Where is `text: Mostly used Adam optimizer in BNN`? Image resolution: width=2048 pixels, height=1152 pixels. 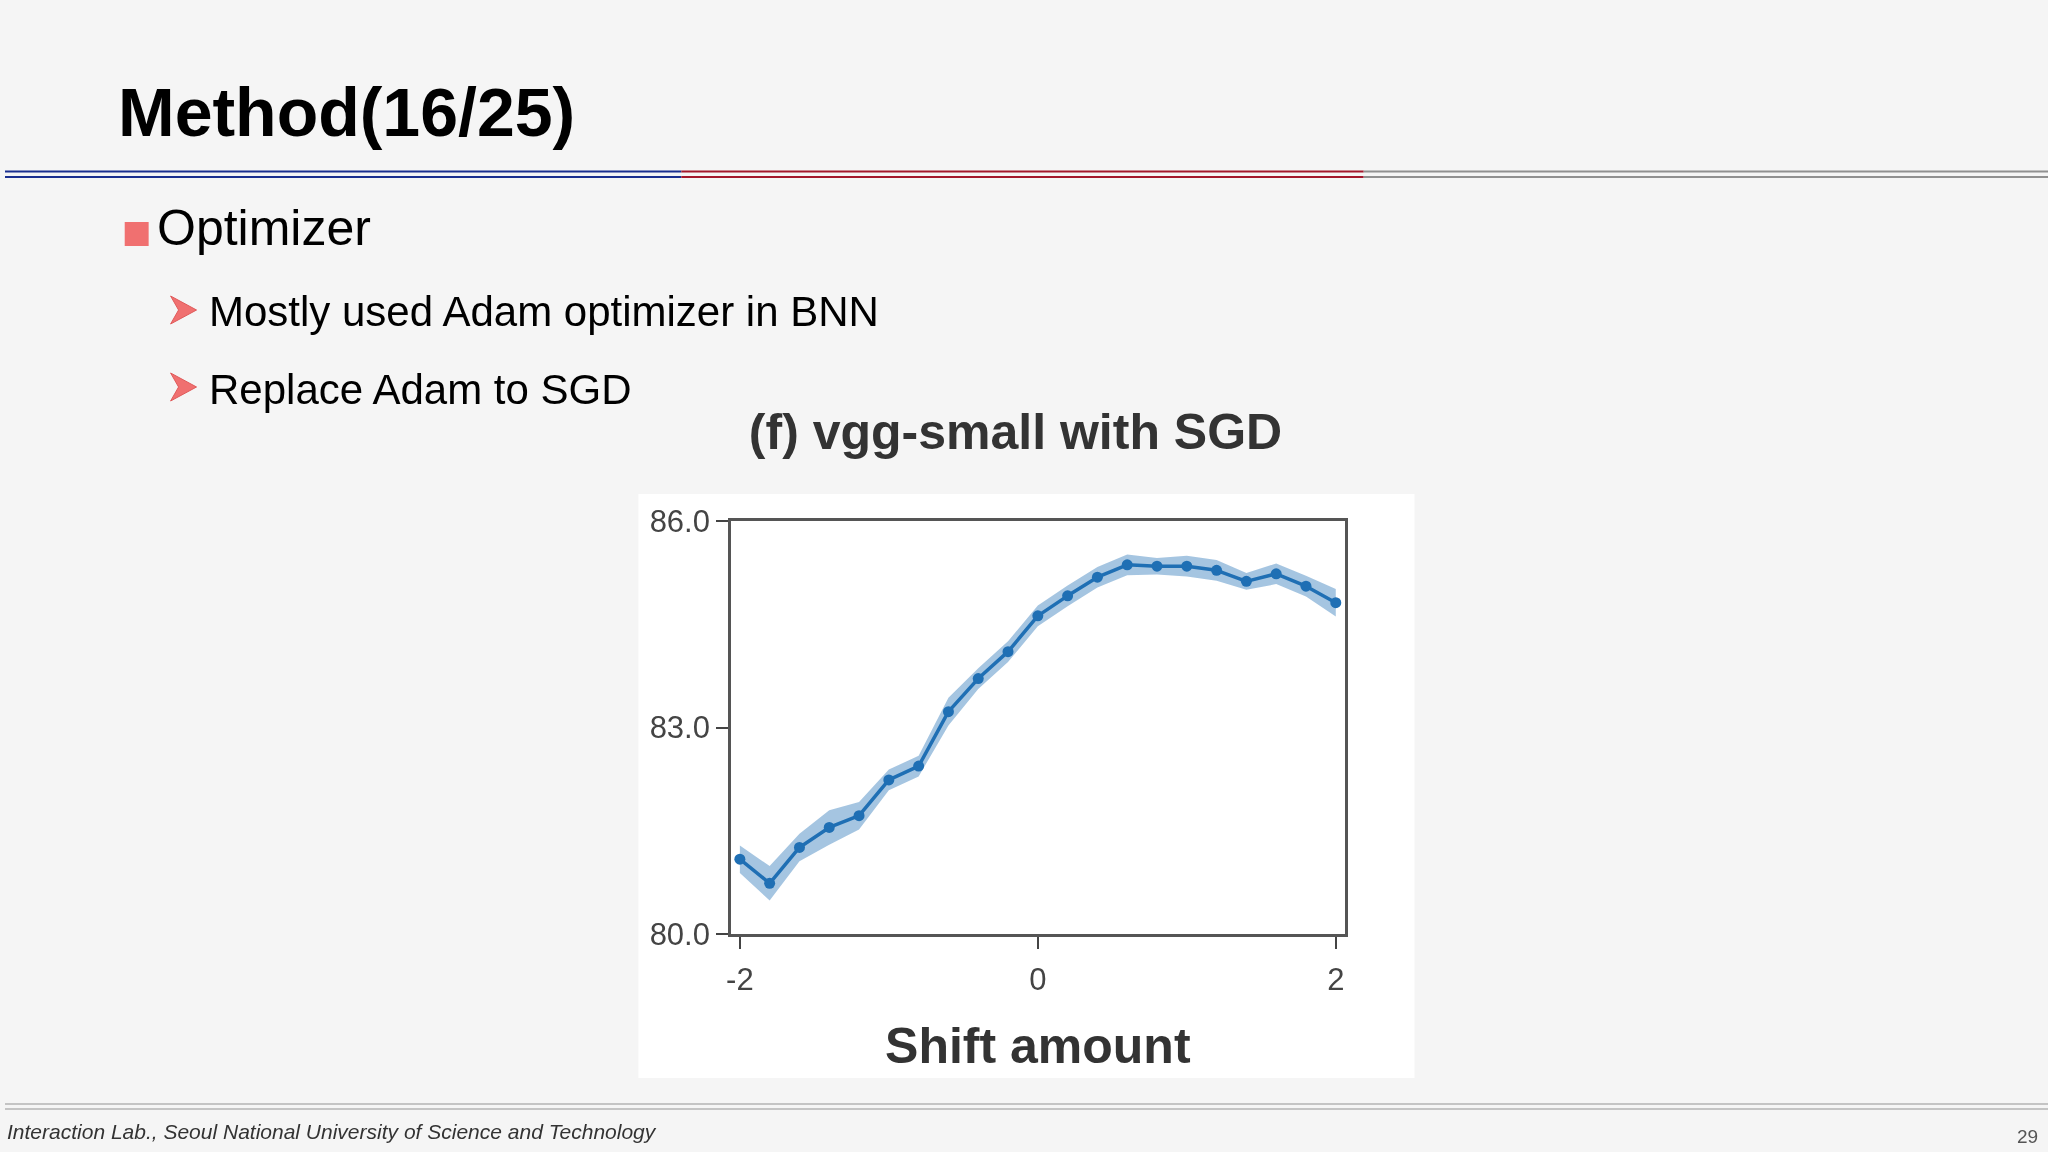 text: Mostly used Adam optimizer in BNN is located at coordinates (544, 311).